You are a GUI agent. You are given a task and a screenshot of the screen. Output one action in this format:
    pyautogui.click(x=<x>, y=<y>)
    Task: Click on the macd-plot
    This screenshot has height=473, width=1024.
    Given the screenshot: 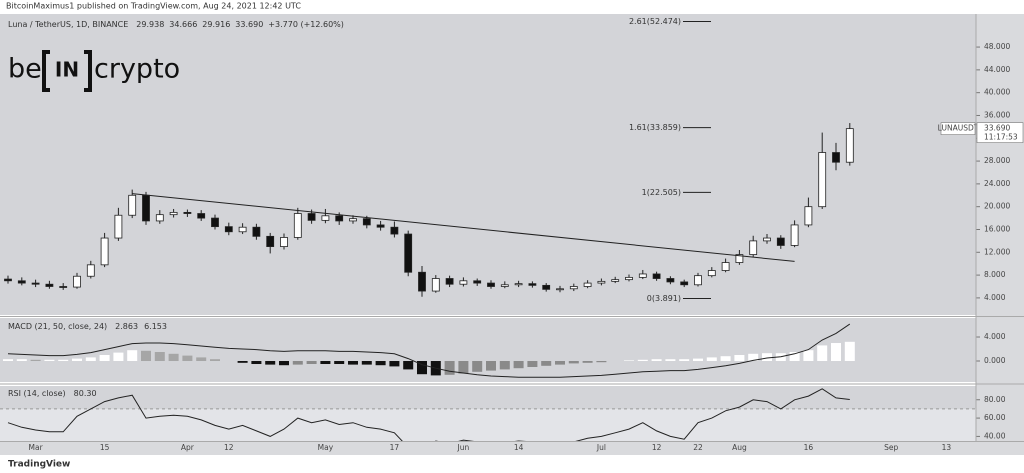 What is the action you would take?
    pyautogui.click(x=429, y=350)
    